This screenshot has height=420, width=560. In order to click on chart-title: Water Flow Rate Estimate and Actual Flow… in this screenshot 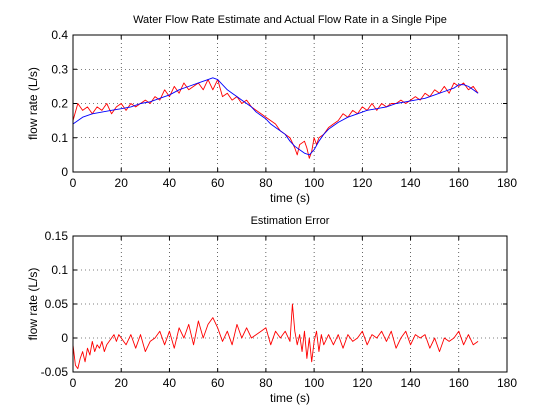, I will do `click(290, 20)`.